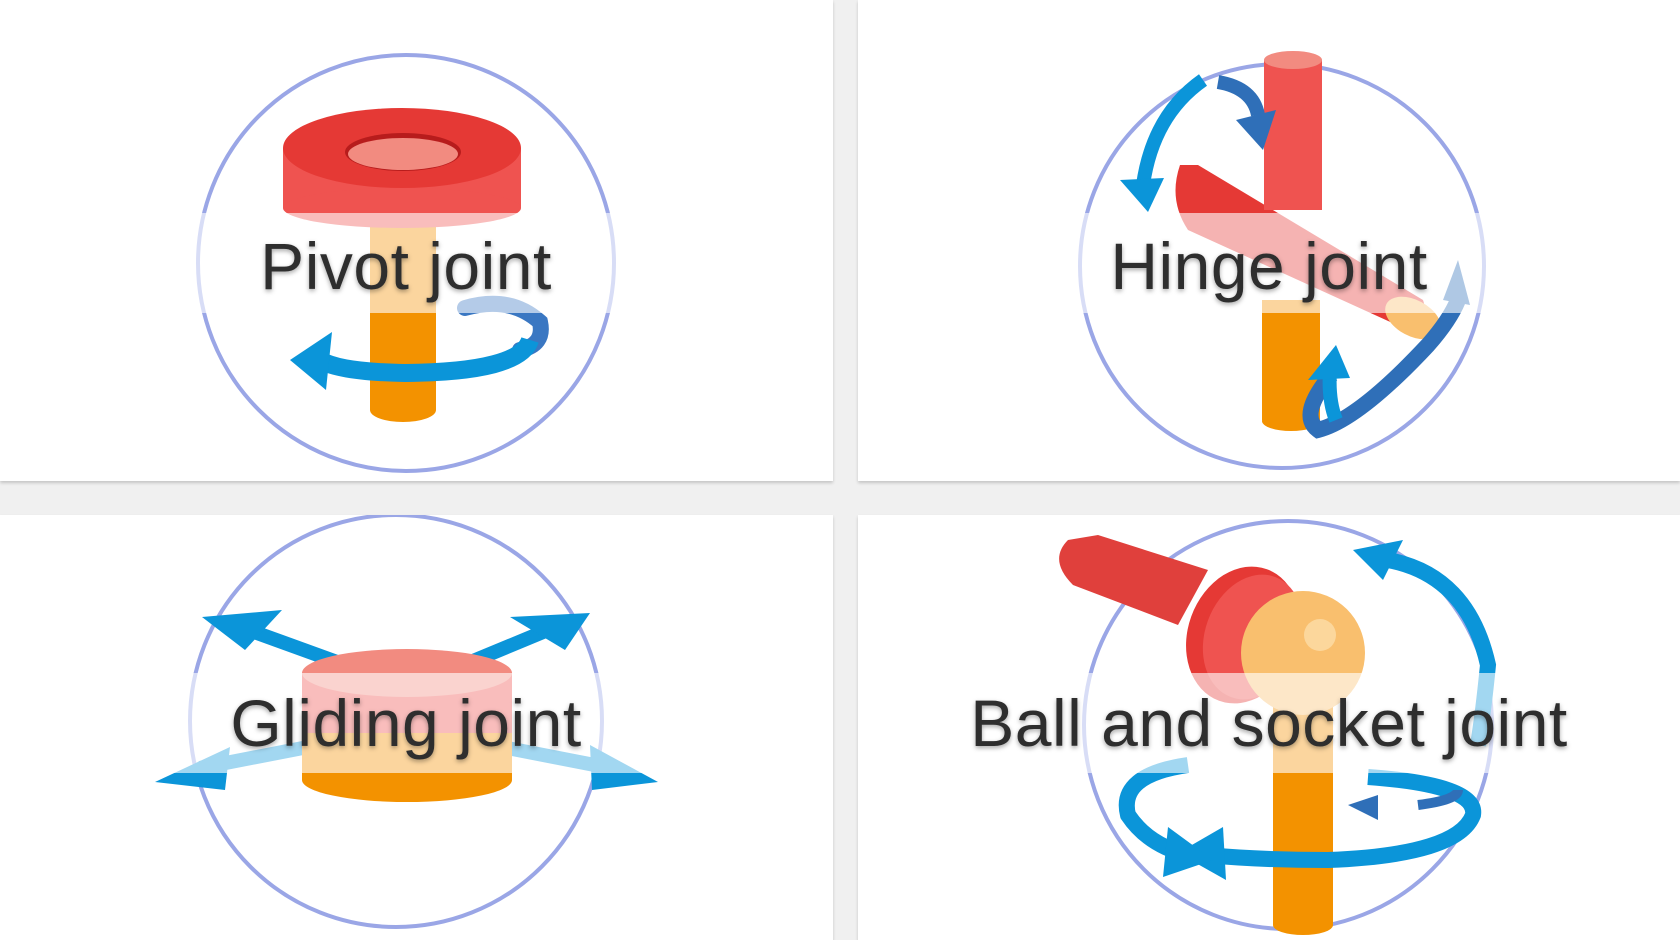 The image size is (1680, 940). What do you see at coordinates (1269, 266) in the screenshot?
I see `hinge-joint-label: Hinge joint` at bounding box center [1269, 266].